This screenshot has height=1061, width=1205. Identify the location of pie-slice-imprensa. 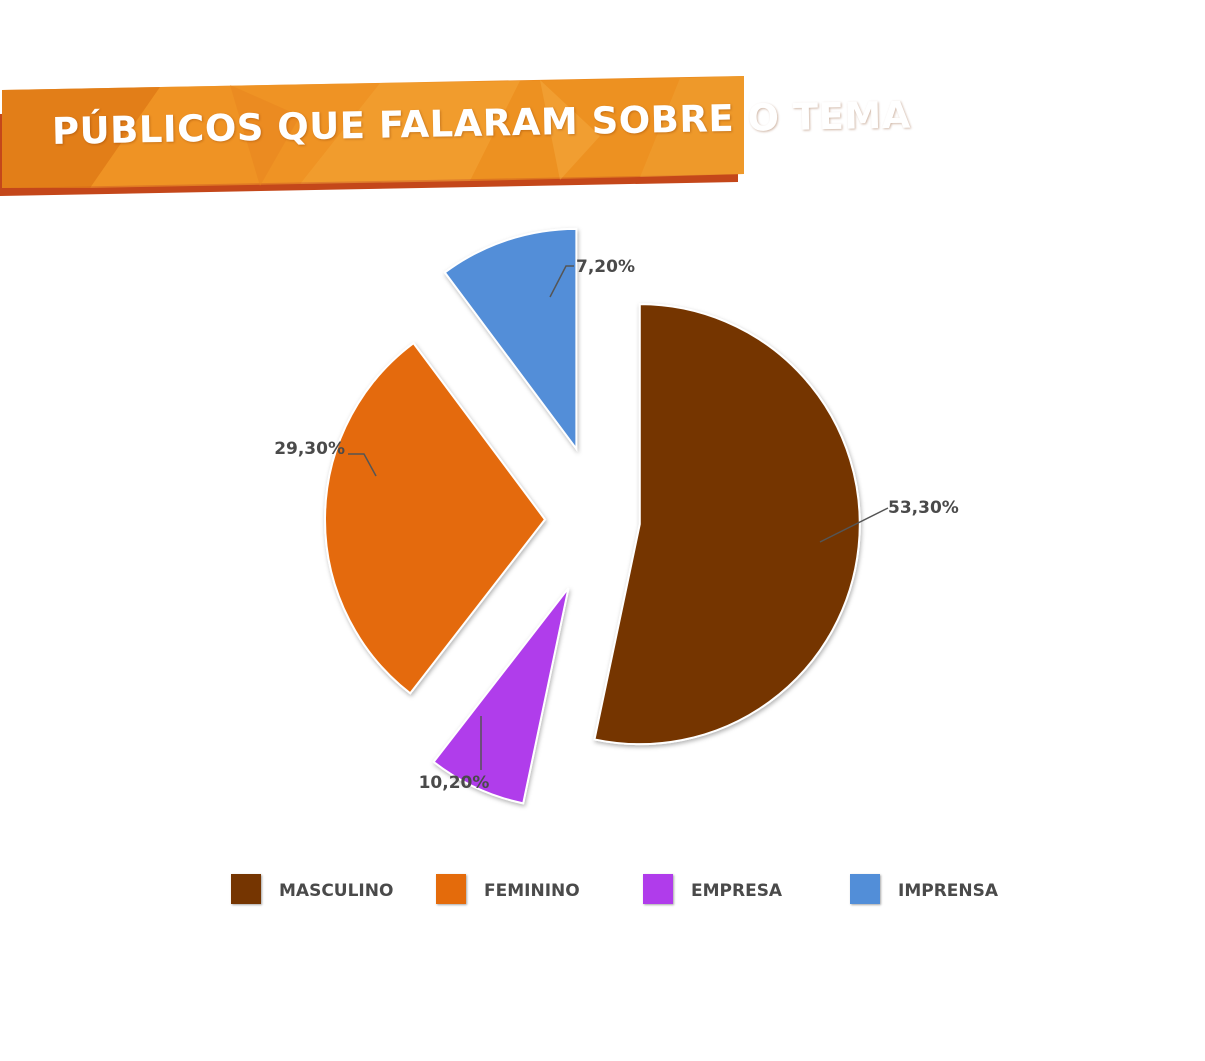
(510, 339).